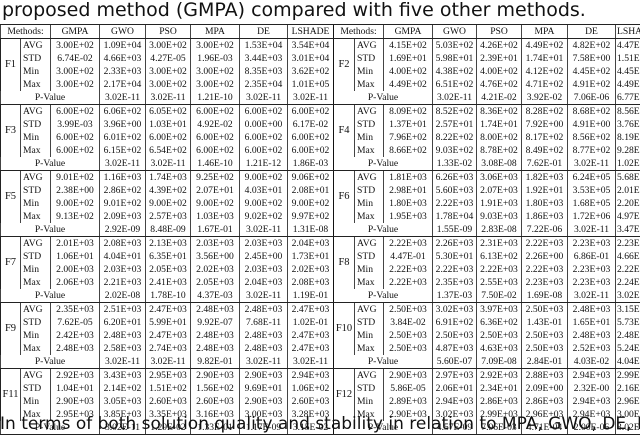  I want to click on pvalue-cell: 3.08E-08, so click(499, 164).